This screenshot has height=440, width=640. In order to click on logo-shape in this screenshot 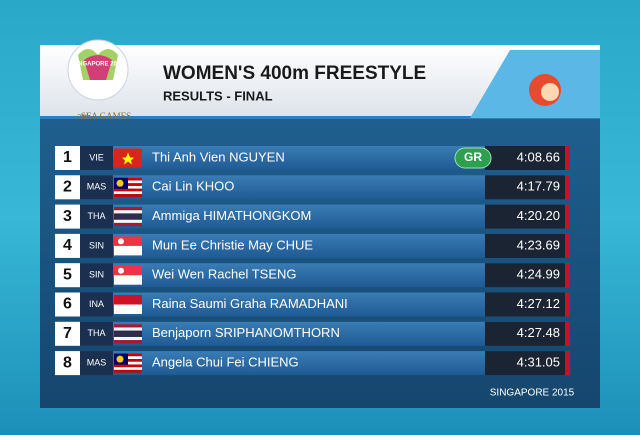, I will do `click(98, 67)`.